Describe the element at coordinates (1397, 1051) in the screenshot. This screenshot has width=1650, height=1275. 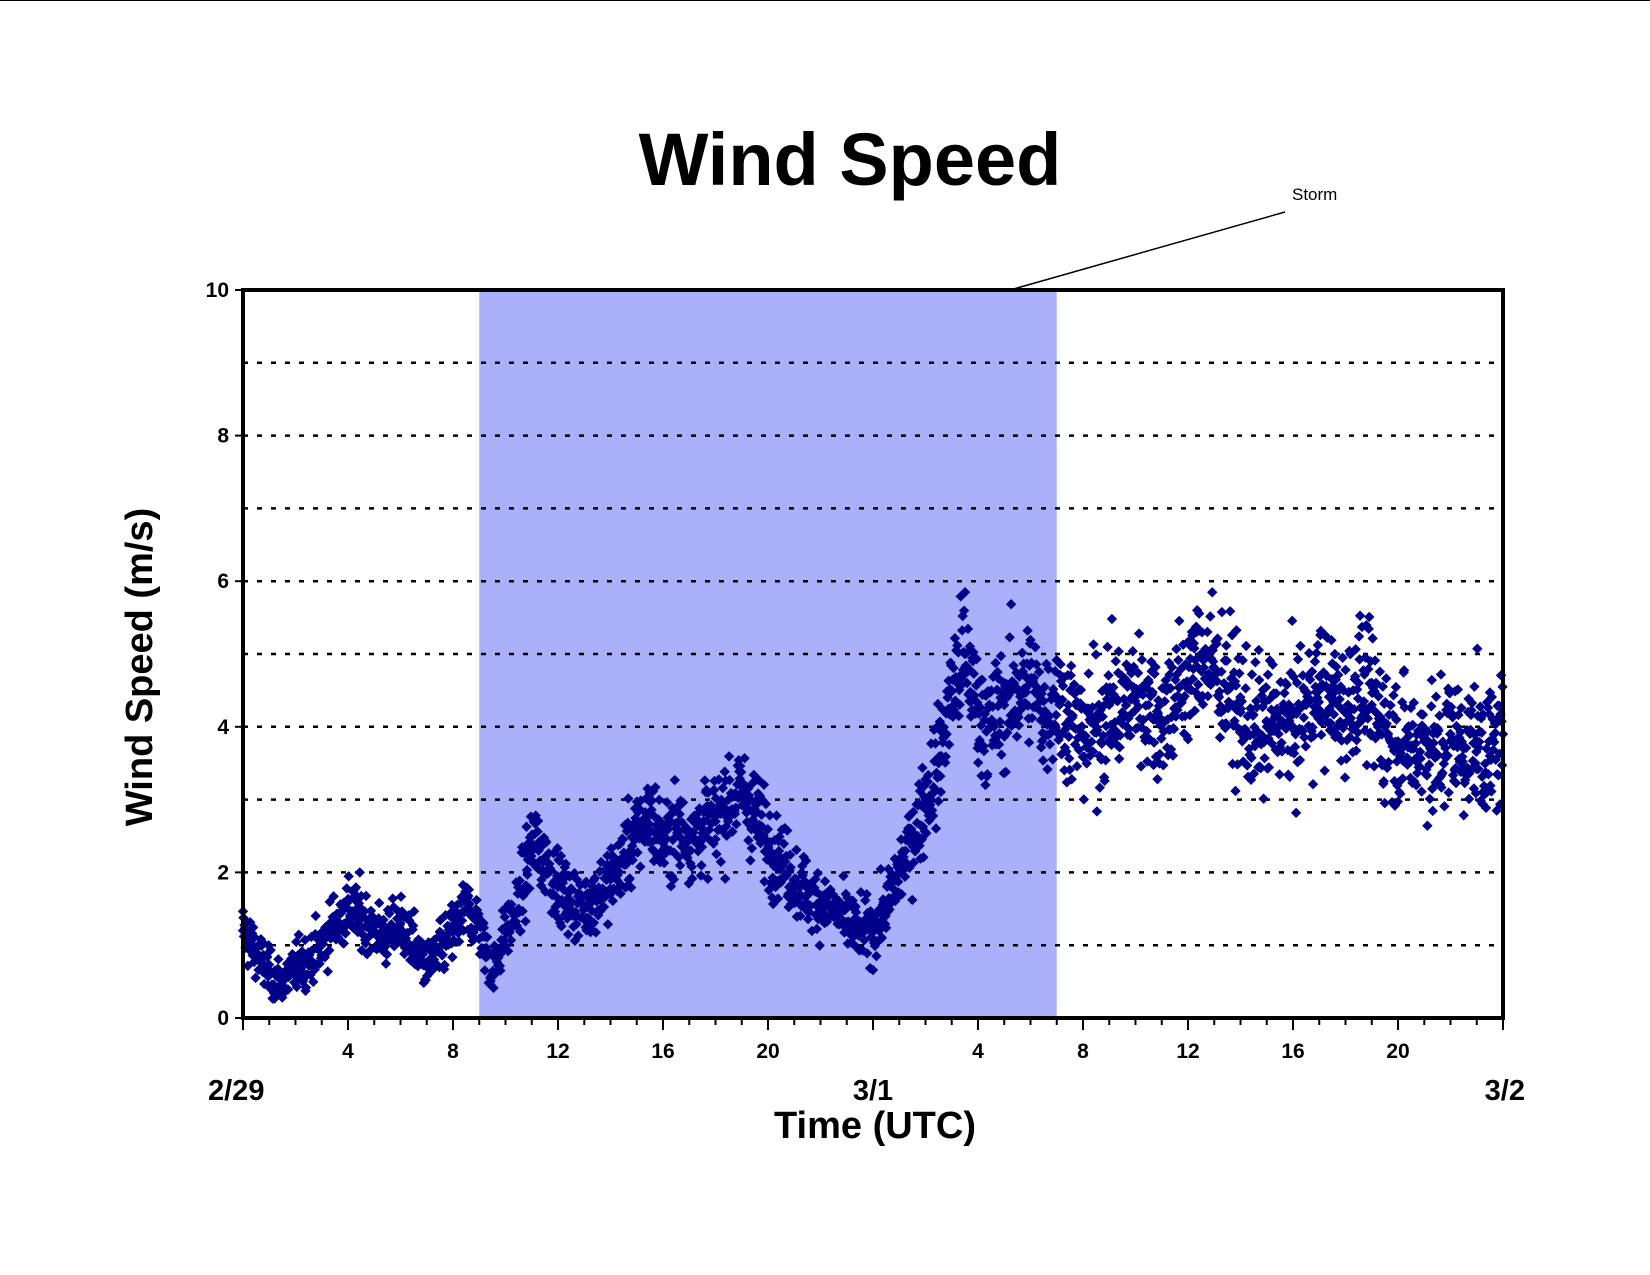
I see `x-hour-tick-label: 20` at that location.